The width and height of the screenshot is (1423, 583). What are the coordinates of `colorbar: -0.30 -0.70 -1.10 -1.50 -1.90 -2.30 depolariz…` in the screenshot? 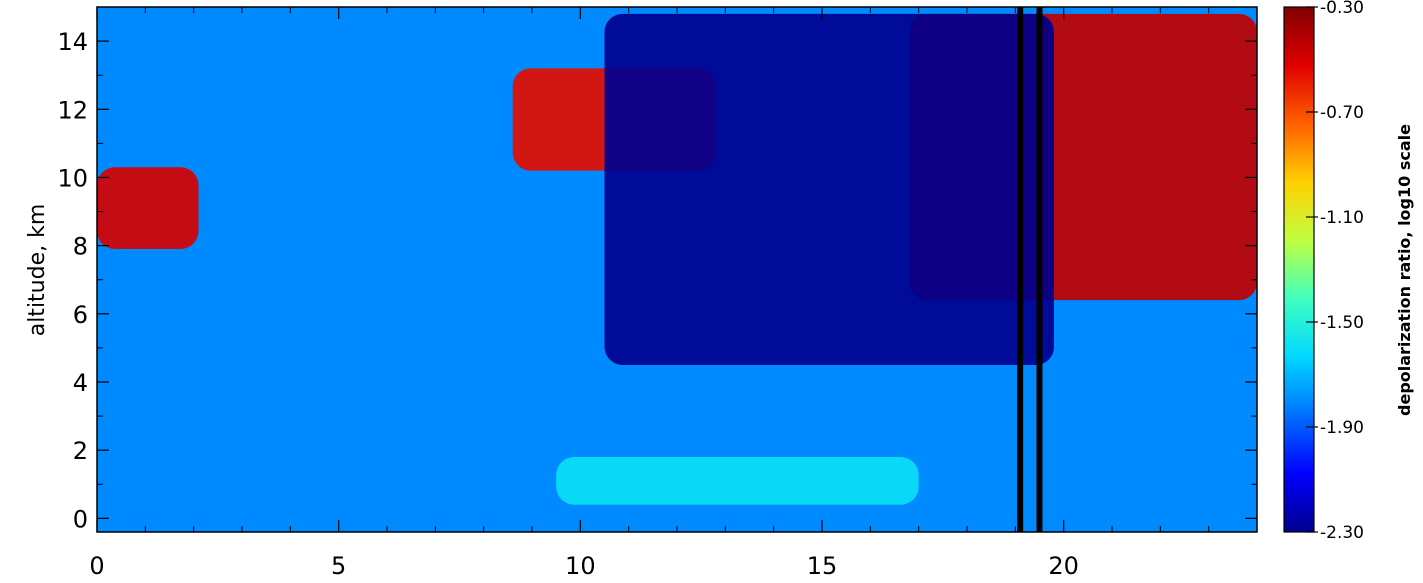 It's located at (1348, 271).